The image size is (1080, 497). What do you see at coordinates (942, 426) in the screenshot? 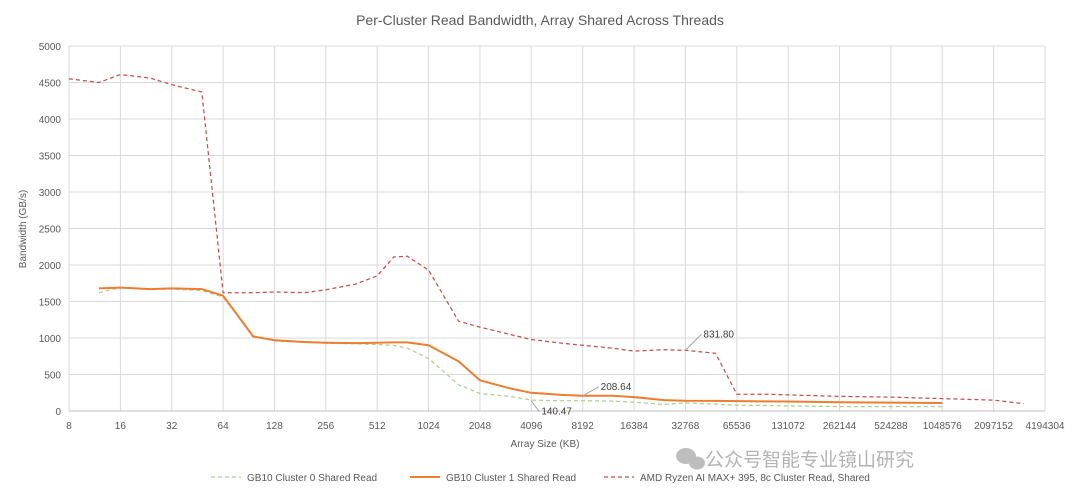
I see `x-tick-label: 1048576` at bounding box center [942, 426].